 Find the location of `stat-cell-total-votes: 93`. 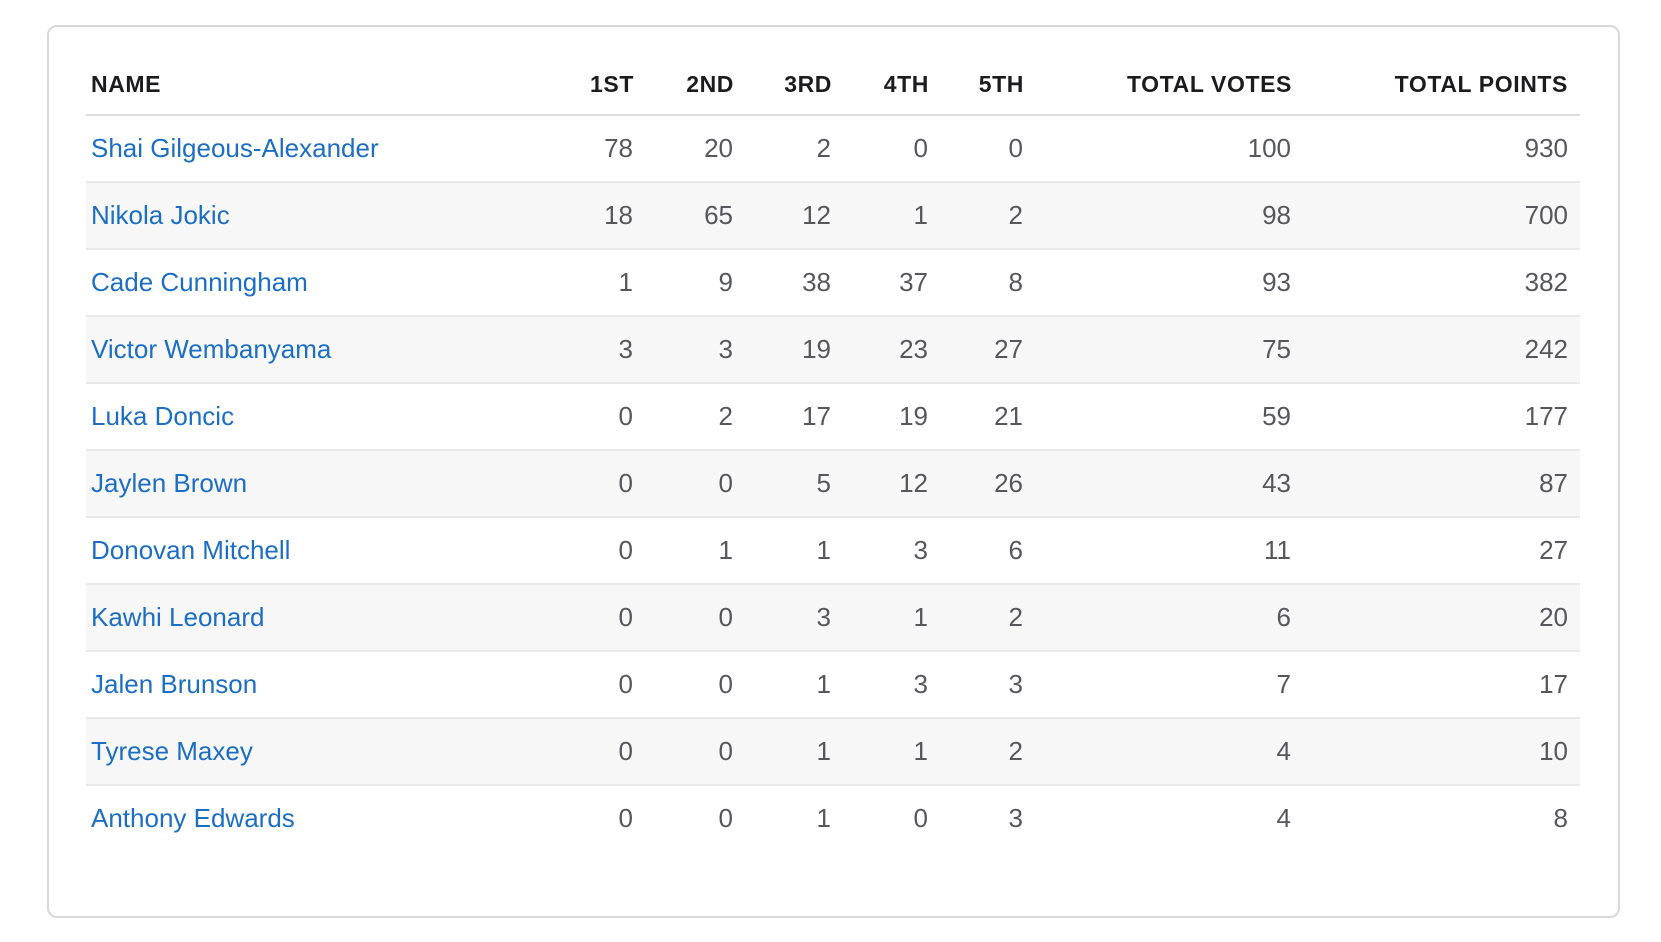

stat-cell-total-votes: 93 is located at coordinates (1158, 283).